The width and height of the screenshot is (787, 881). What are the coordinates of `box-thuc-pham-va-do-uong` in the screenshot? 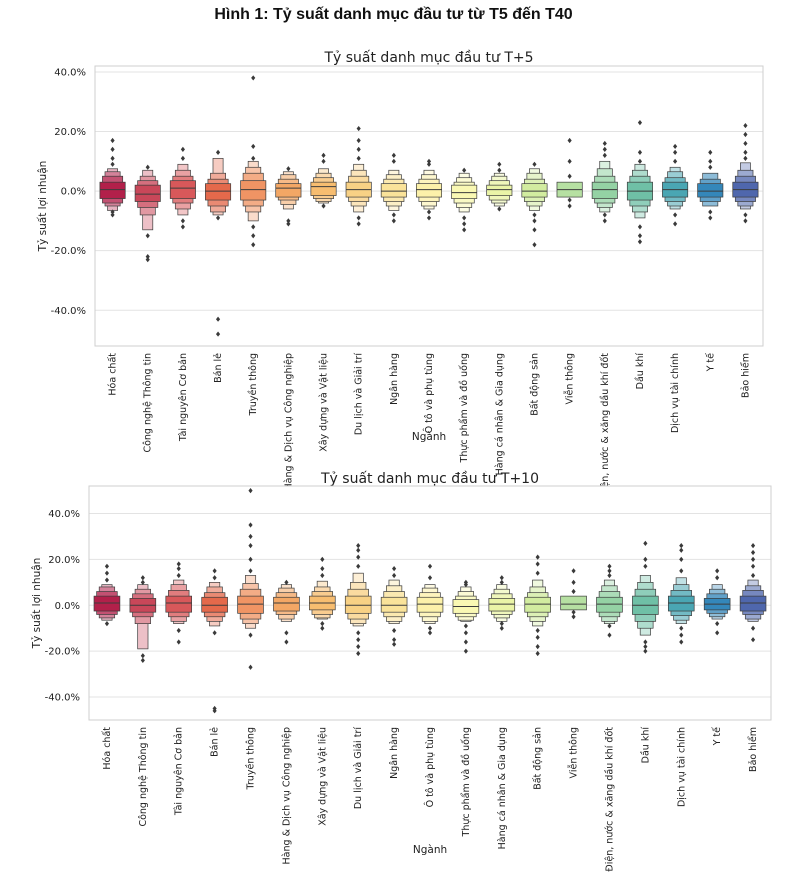 It's located at (466, 616).